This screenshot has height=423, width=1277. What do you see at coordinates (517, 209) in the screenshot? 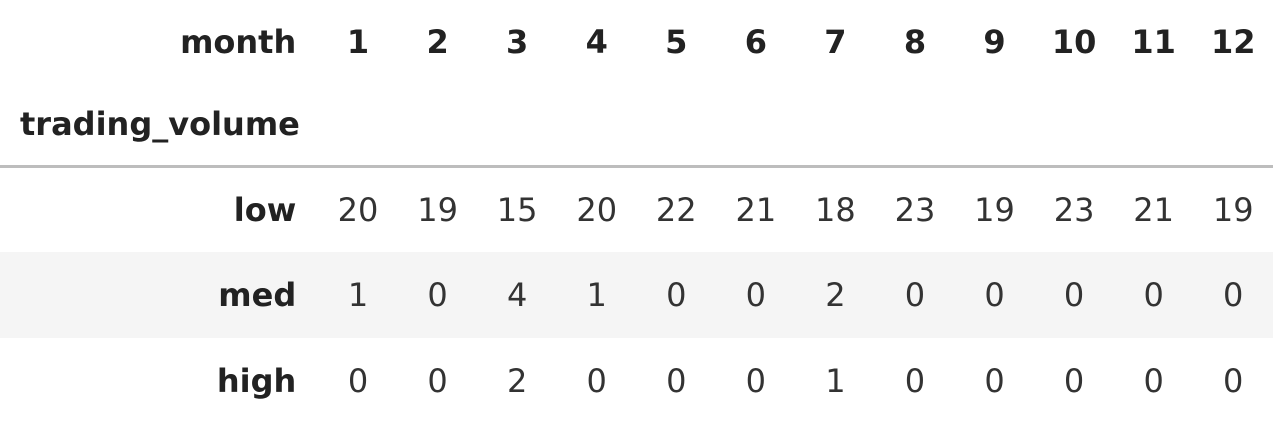
I see `table-cell: 15` at bounding box center [517, 209].